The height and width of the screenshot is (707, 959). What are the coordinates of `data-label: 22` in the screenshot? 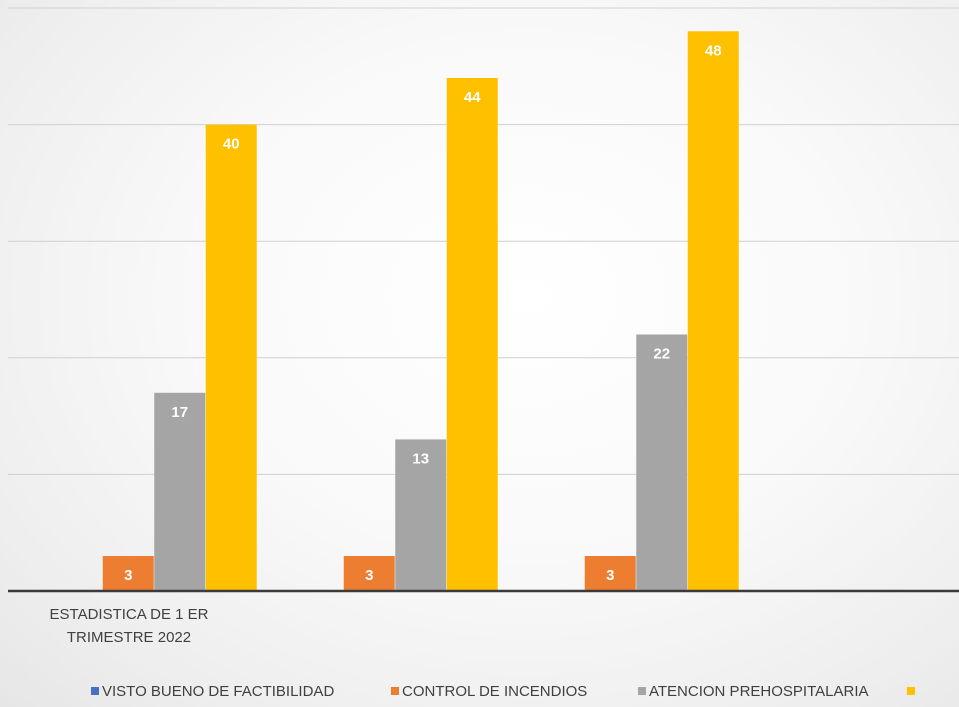 It's located at (661, 353).